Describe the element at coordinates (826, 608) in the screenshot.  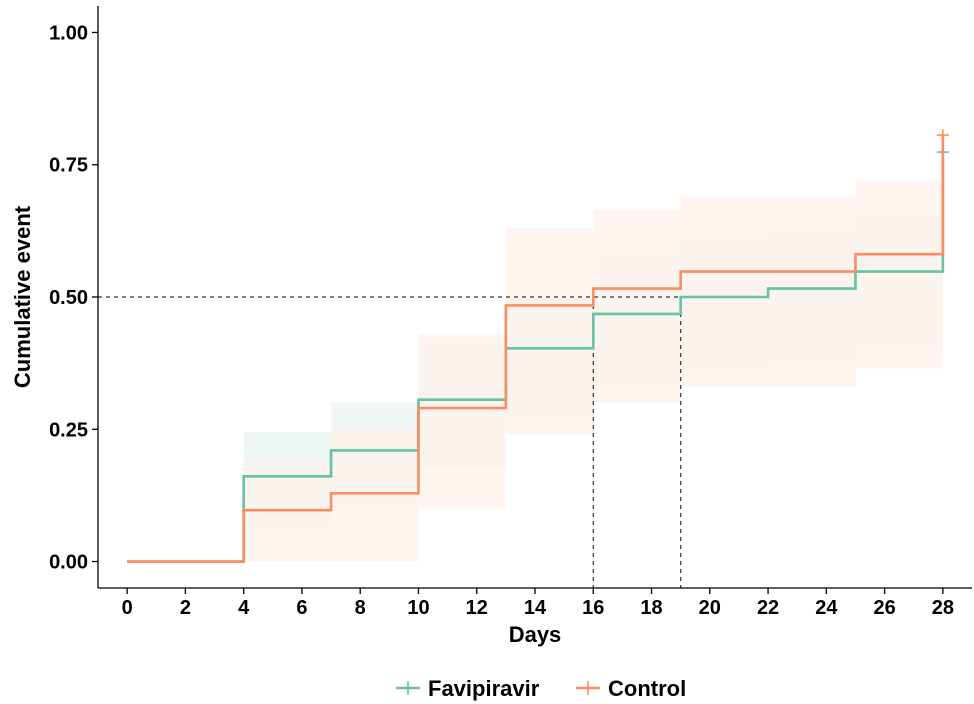
I see `x-tick-label: 24` at that location.